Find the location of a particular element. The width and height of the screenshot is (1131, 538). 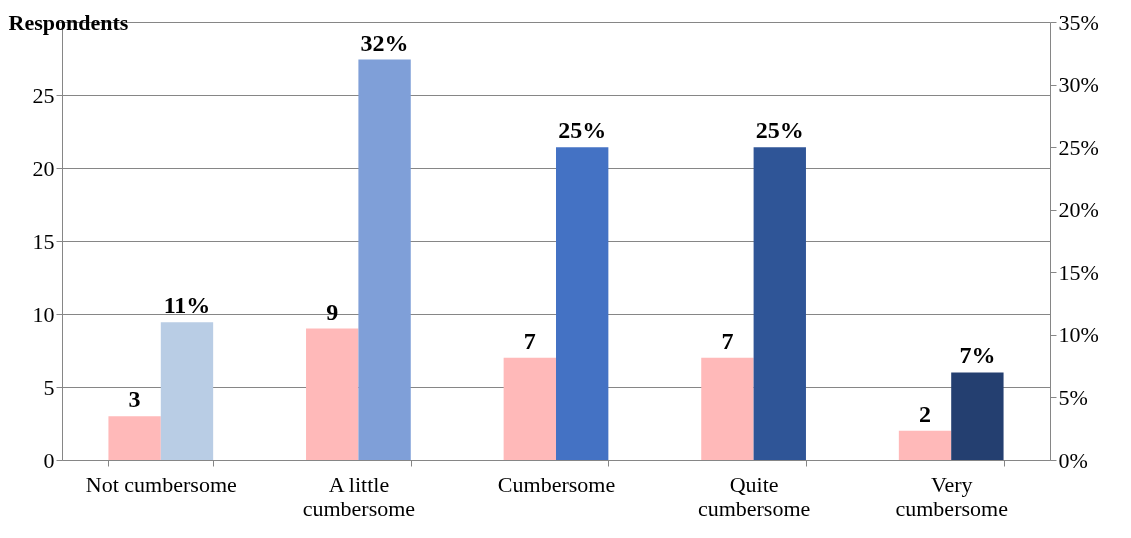

y-tick-label: 5 is located at coordinates (49, 387).